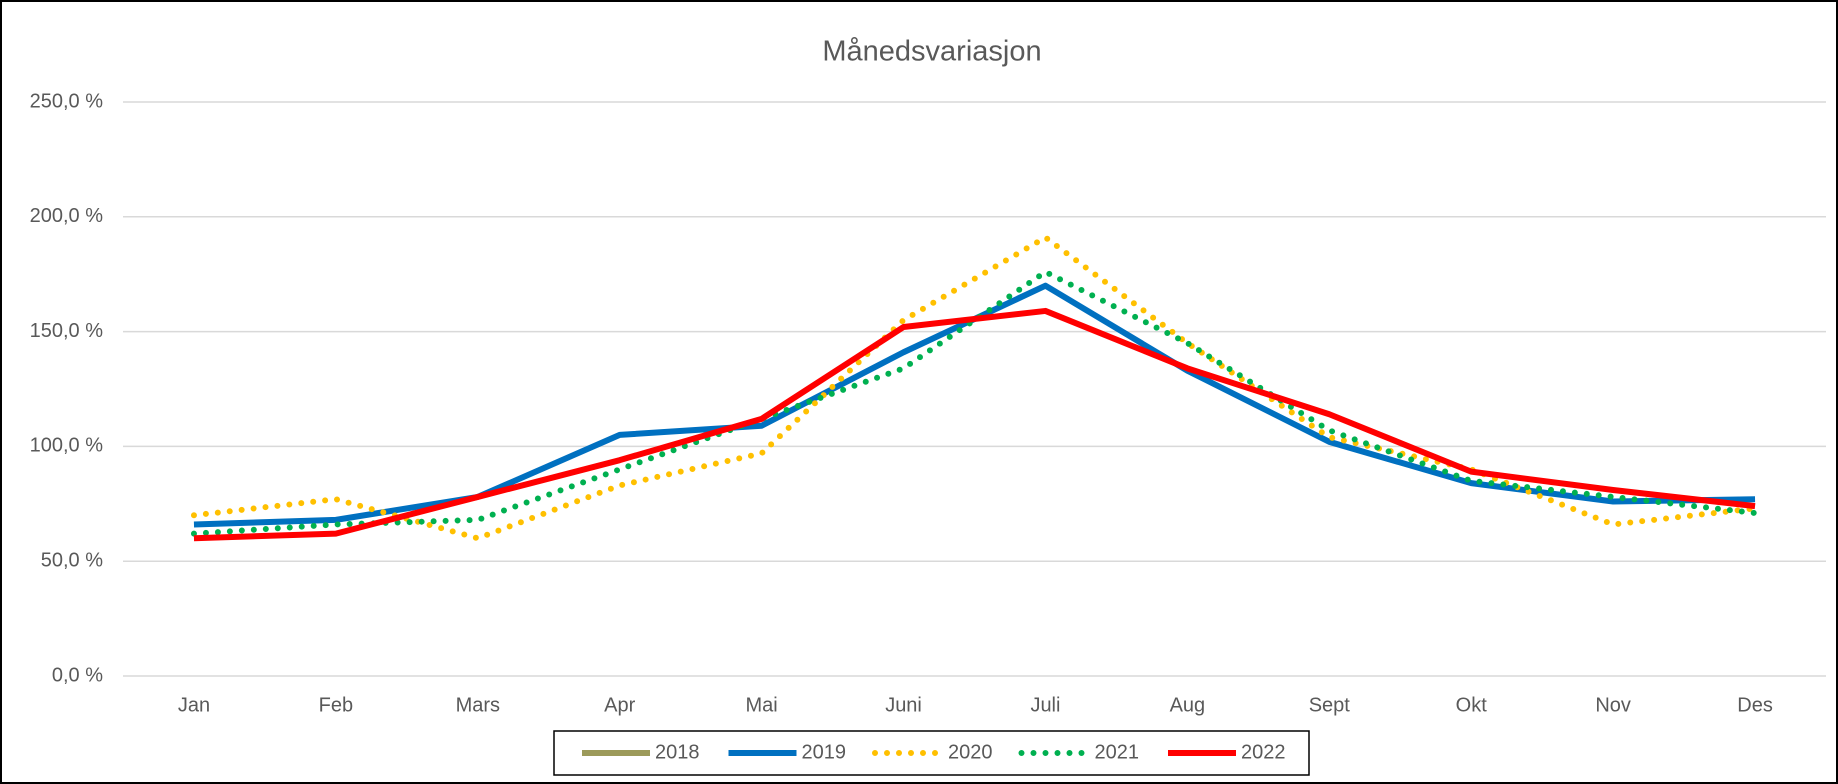 Image resolution: width=1838 pixels, height=784 pixels. Describe the element at coordinates (1755, 705) in the screenshot. I see `x-tick-label: Des` at that location.